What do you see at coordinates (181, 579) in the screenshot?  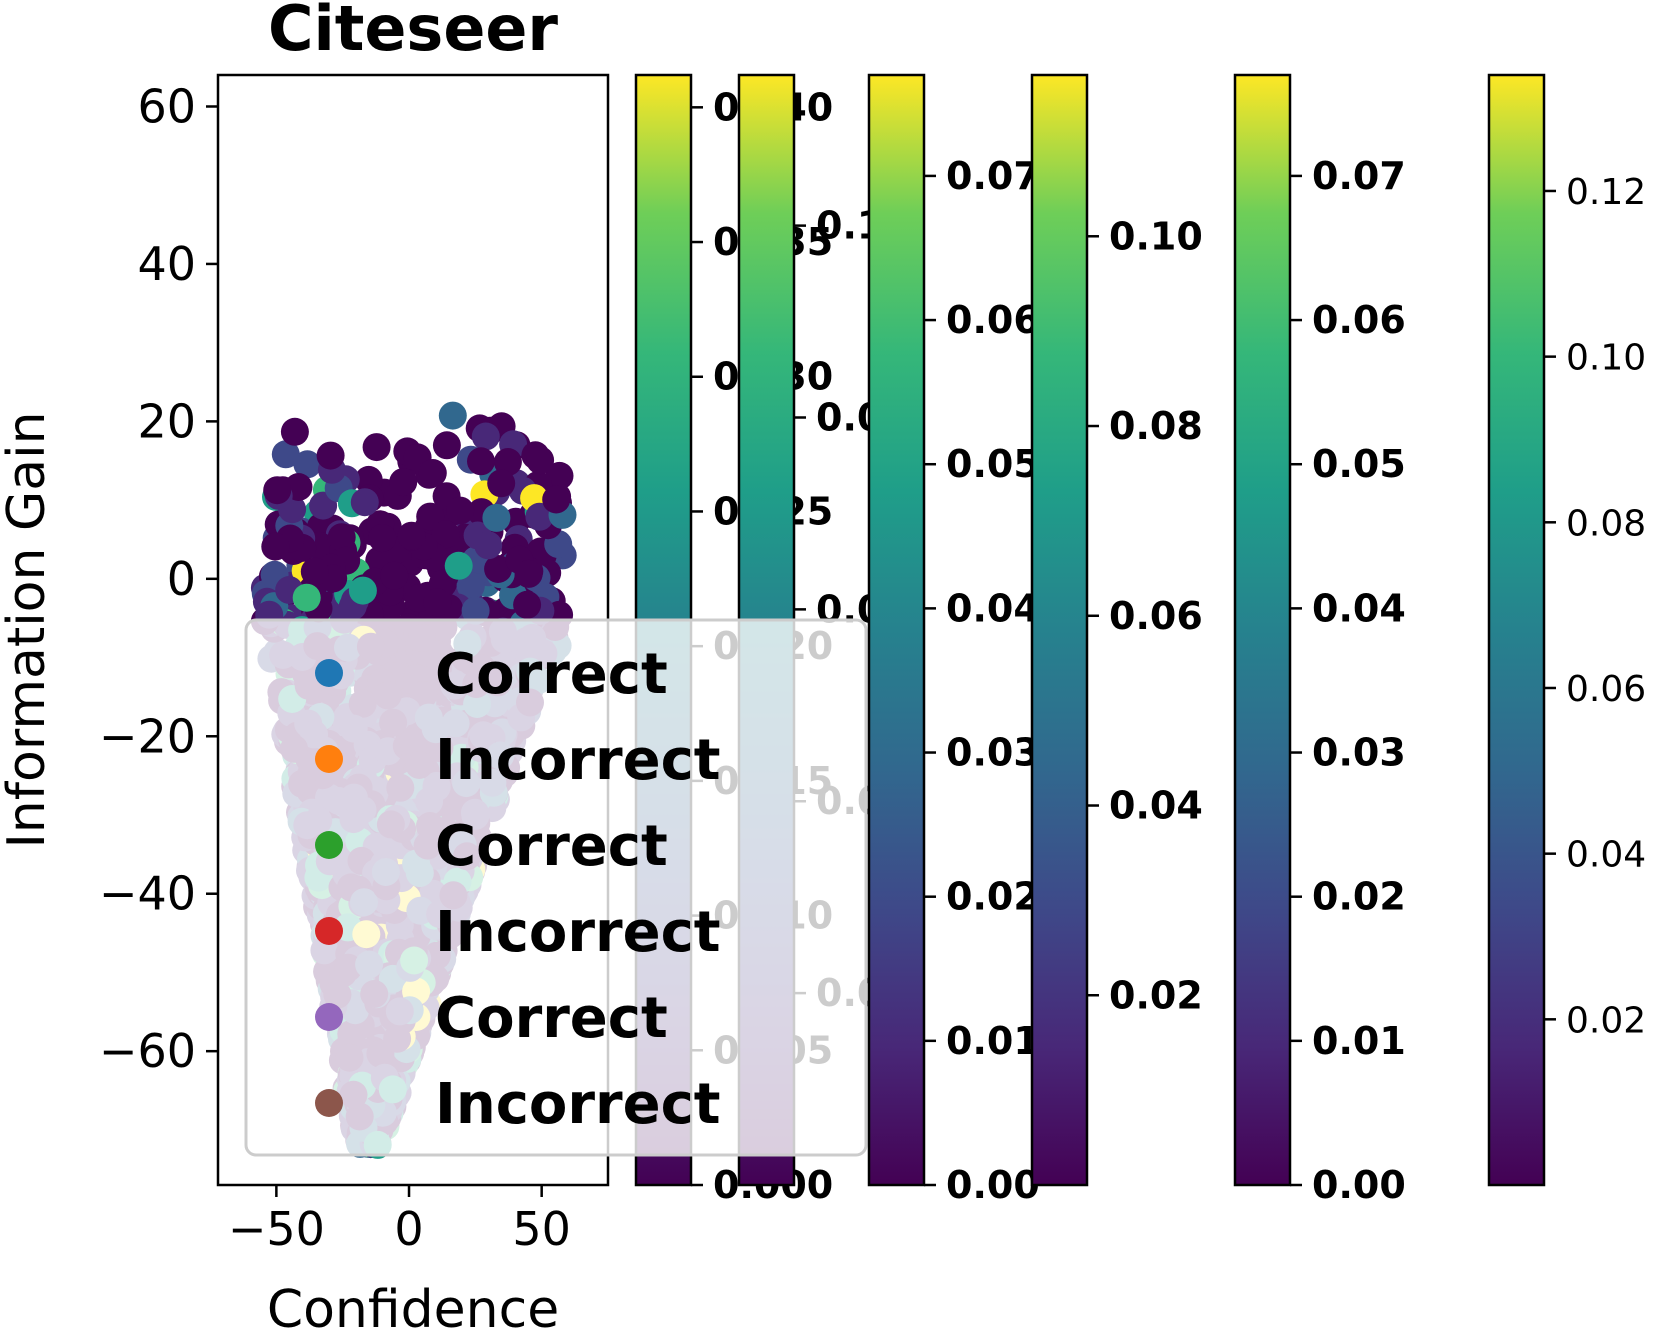 I see `y-tick-label-3: 0` at bounding box center [181, 579].